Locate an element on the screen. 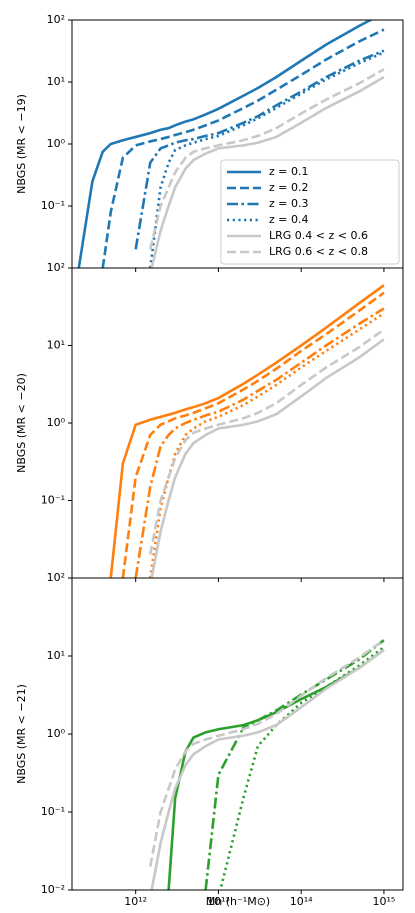  y-axis-label: NBGS (MR < −21) is located at coordinates (21, 734).